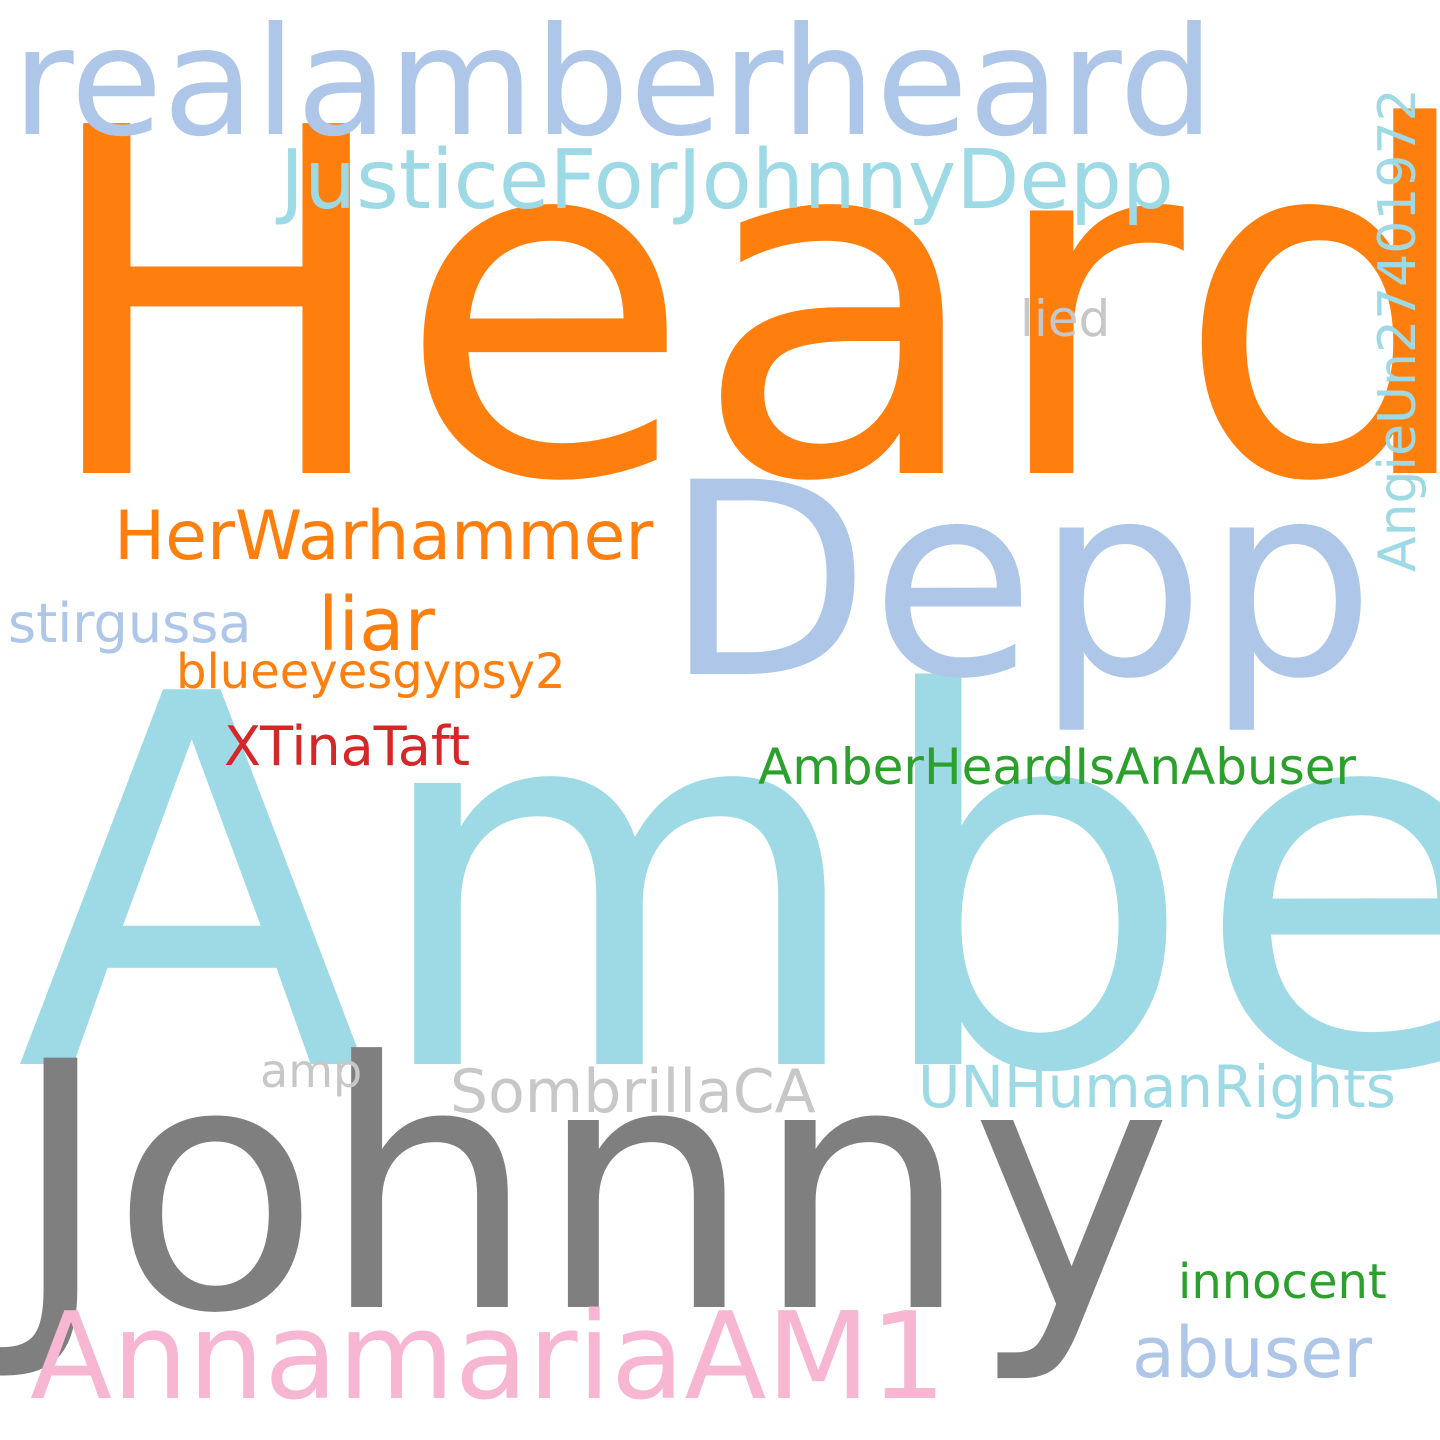 The width and height of the screenshot is (1440, 1440). I want to click on word-unhumanrights: UNHumanRights, so click(1157, 1087).